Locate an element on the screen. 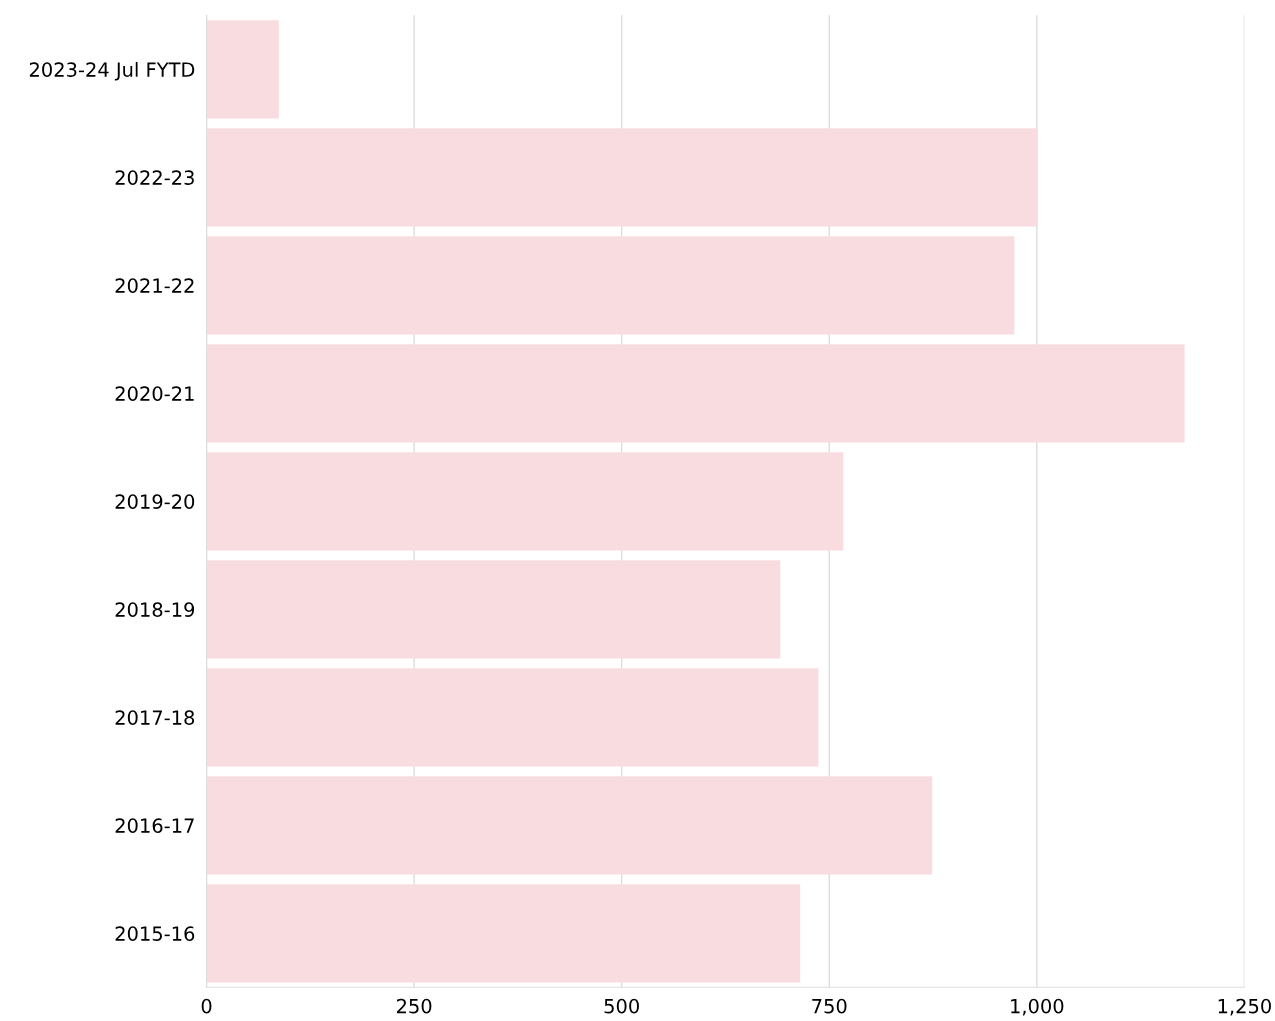 This screenshot has height=1021, width=1275. y-tick-label: 2016-17 is located at coordinates (154, 825).